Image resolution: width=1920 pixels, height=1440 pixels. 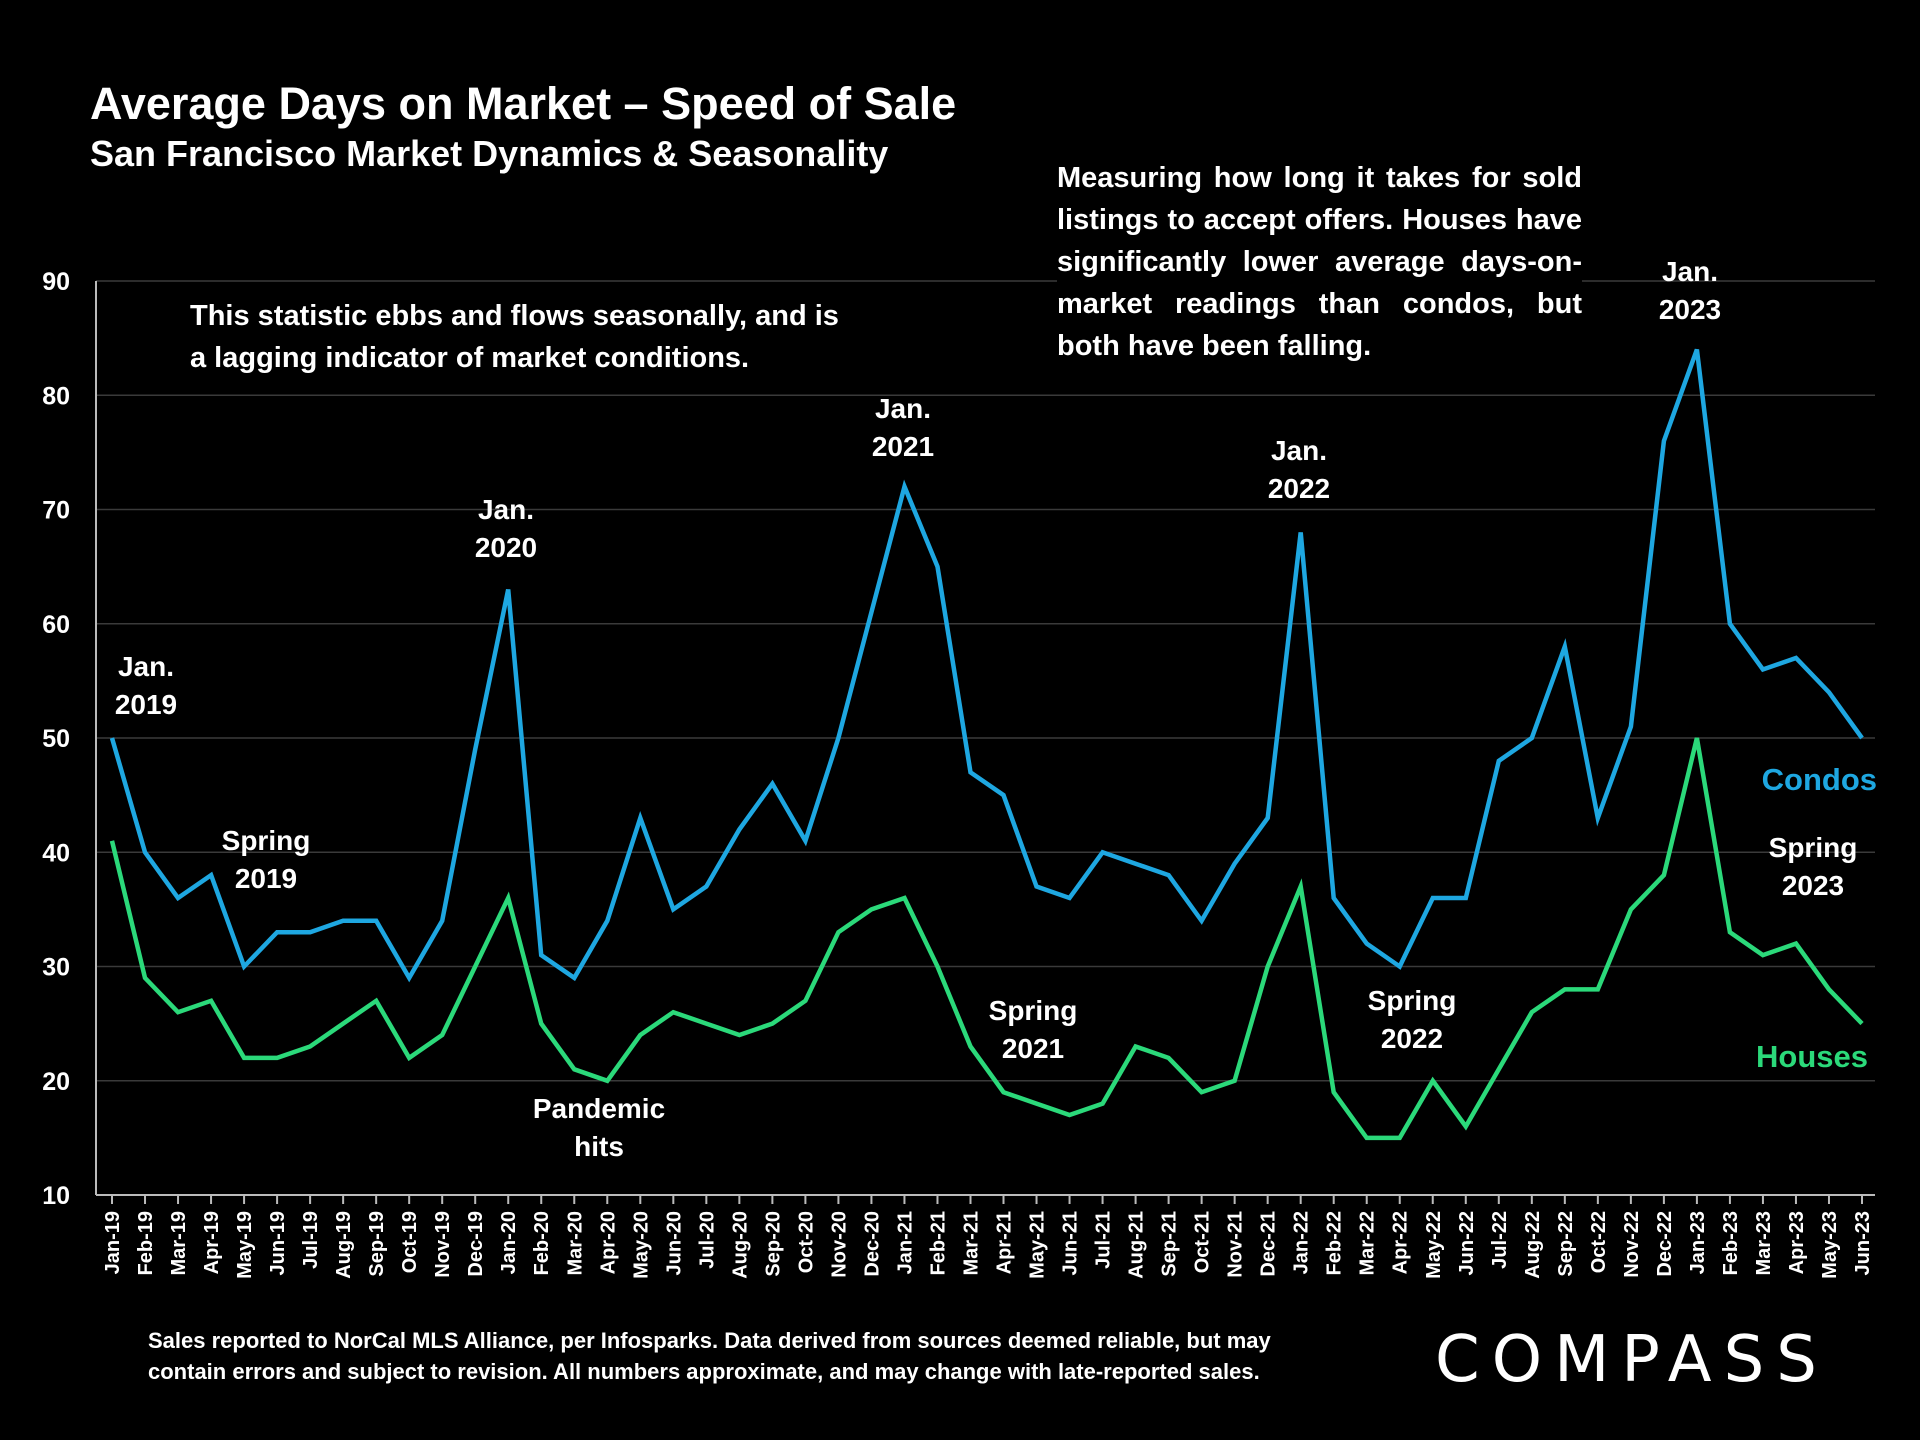 I want to click on compass-logo: COMPASS, so click(x=1632, y=1360).